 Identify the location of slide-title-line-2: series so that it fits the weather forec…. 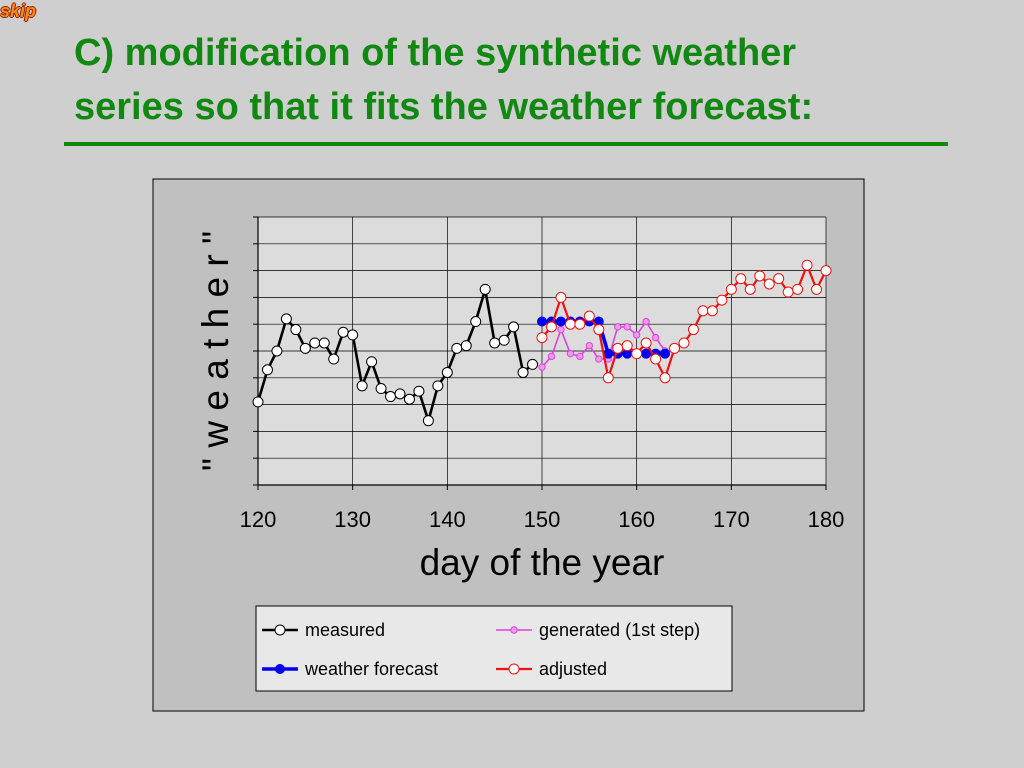
(444, 107).